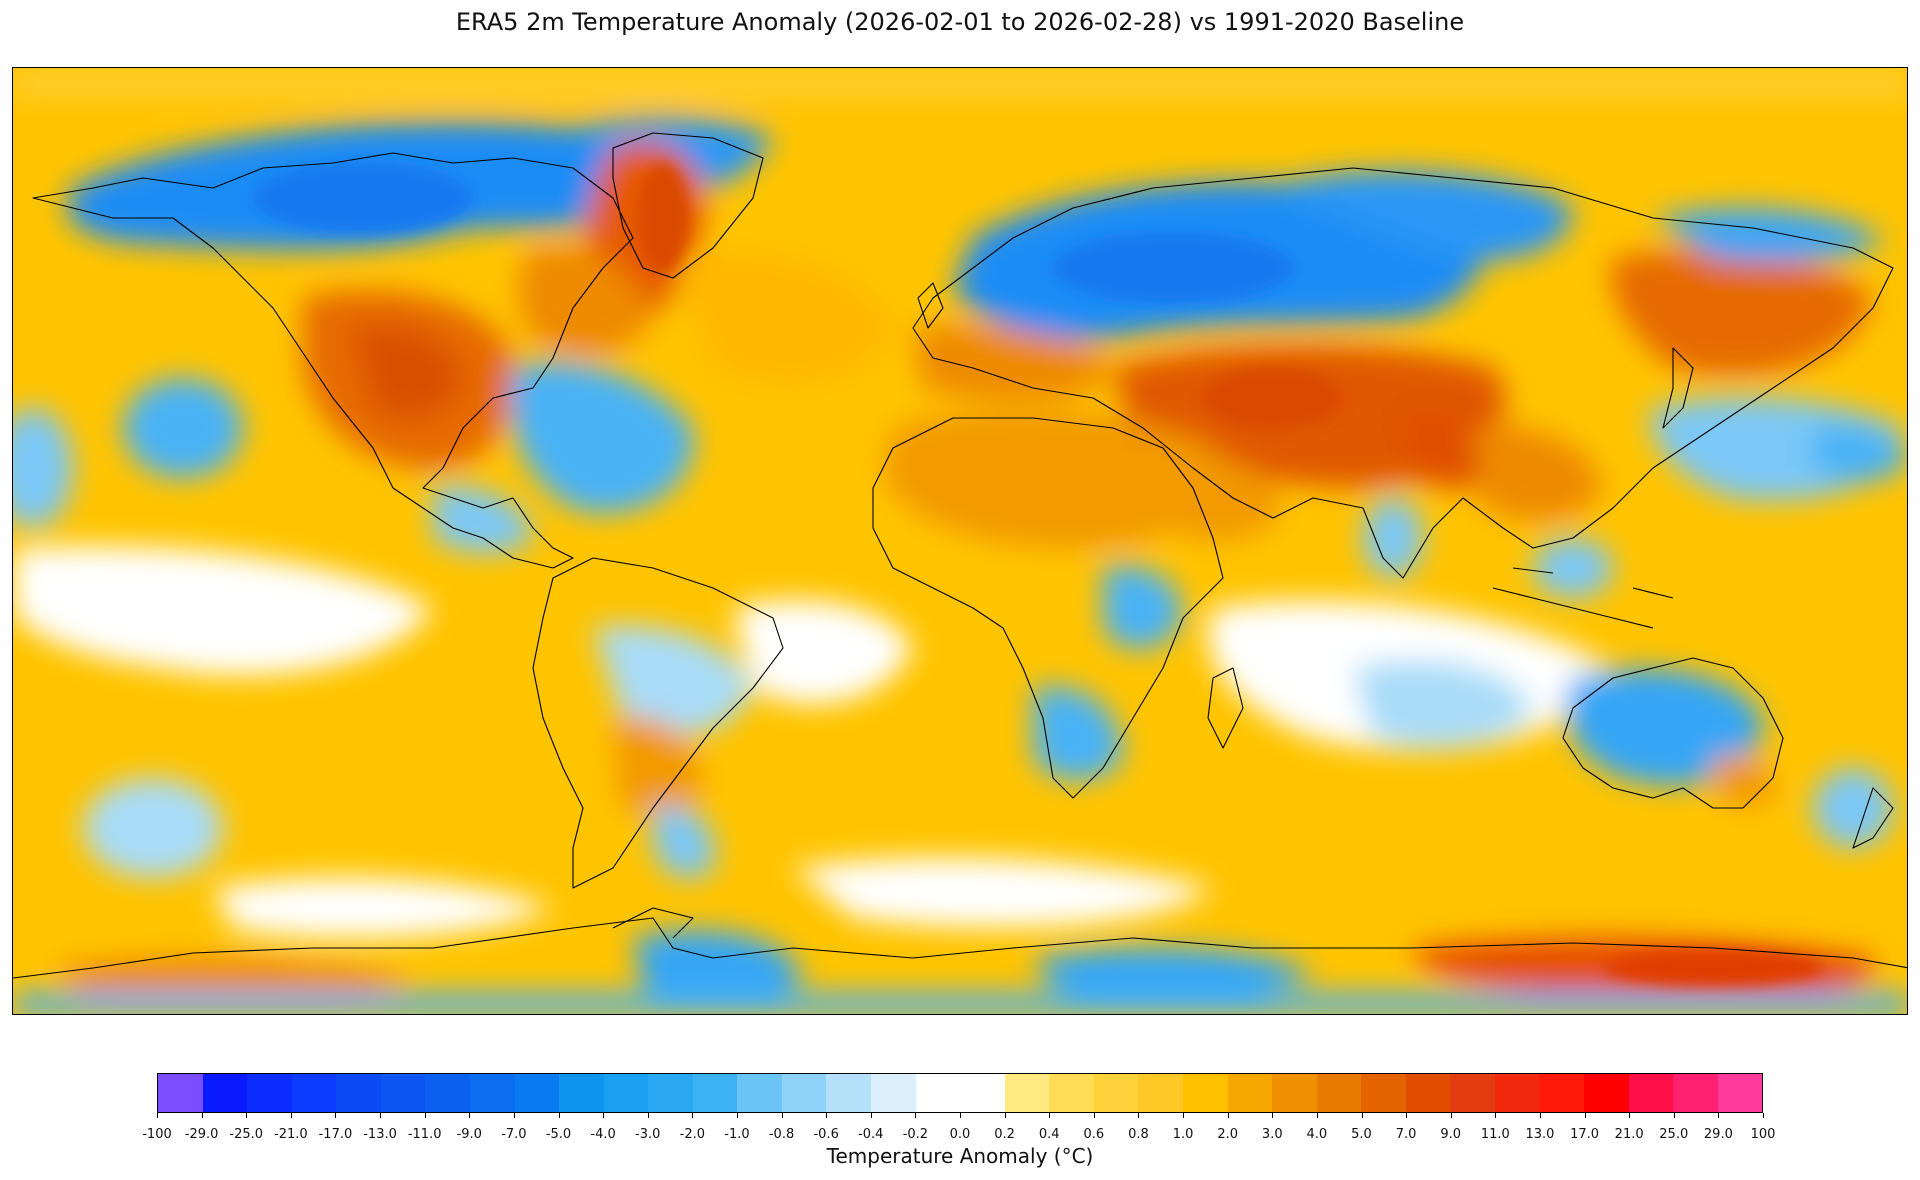 The height and width of the screenshot is (1180, 1920). I want to click on colorbar-tick-label: 13.0, so click(1540, 1134).